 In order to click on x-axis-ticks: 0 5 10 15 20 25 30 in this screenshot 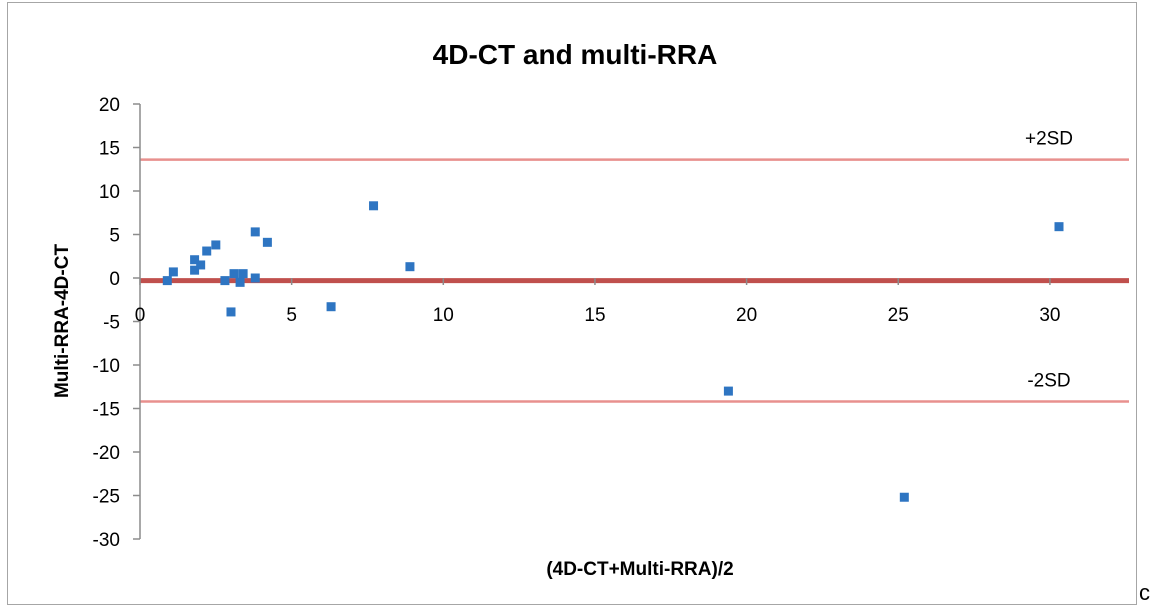, I will do `click(597, 302)`.